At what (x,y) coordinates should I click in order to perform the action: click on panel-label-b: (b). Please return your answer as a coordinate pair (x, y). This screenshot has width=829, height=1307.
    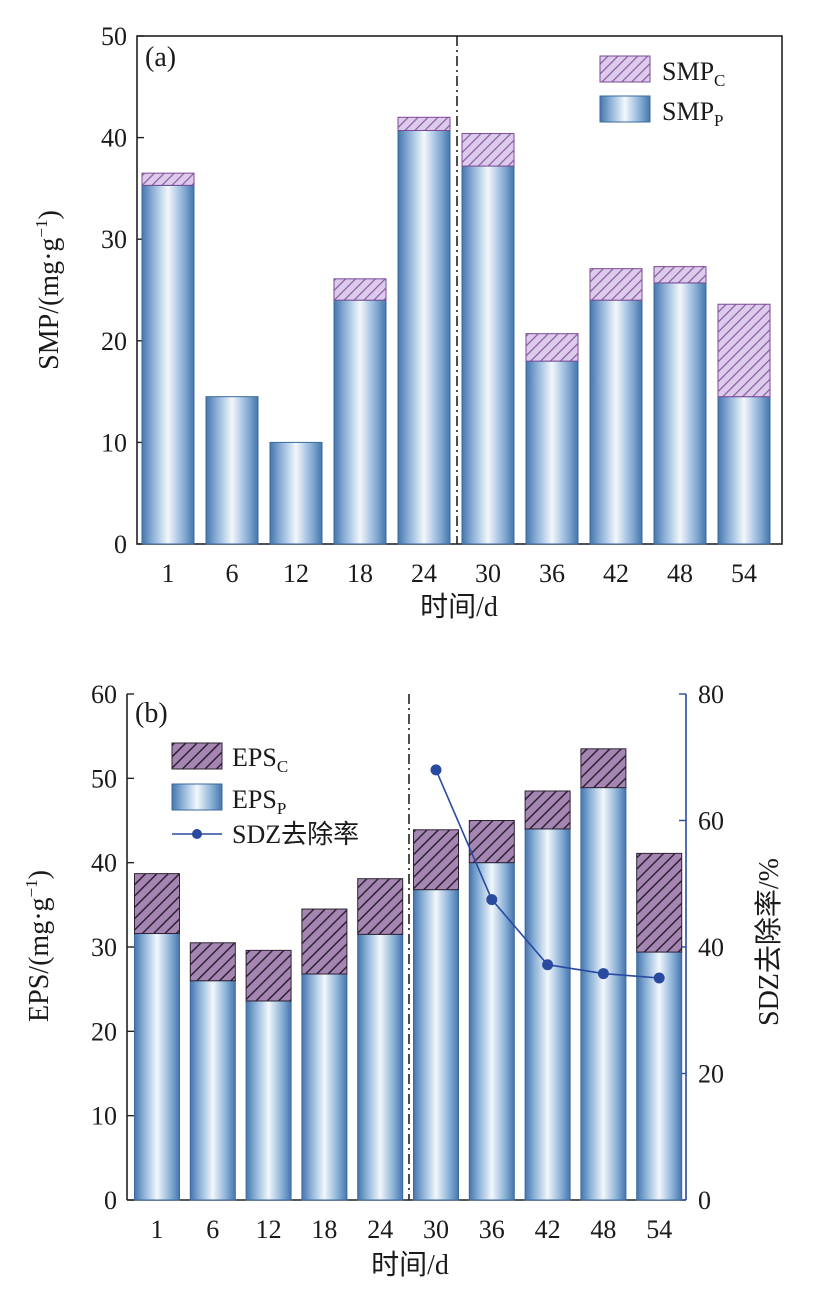
    Looking at the image, I should click on (151, 713).